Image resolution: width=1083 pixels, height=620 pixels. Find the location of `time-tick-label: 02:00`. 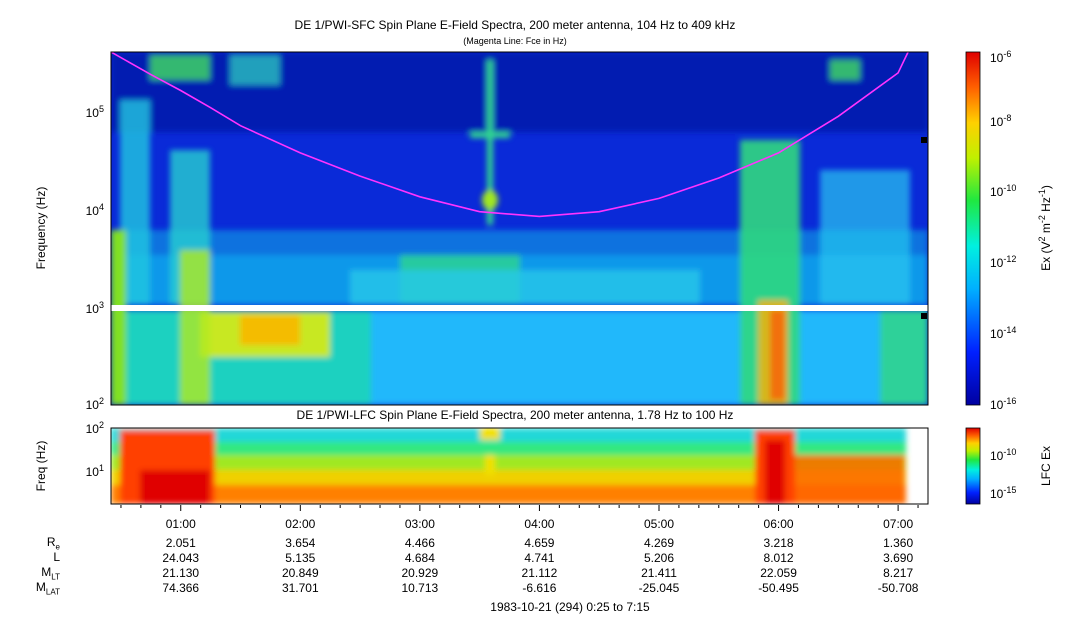

time-tick-label: 02:00 is located at coordinates (300, 524).